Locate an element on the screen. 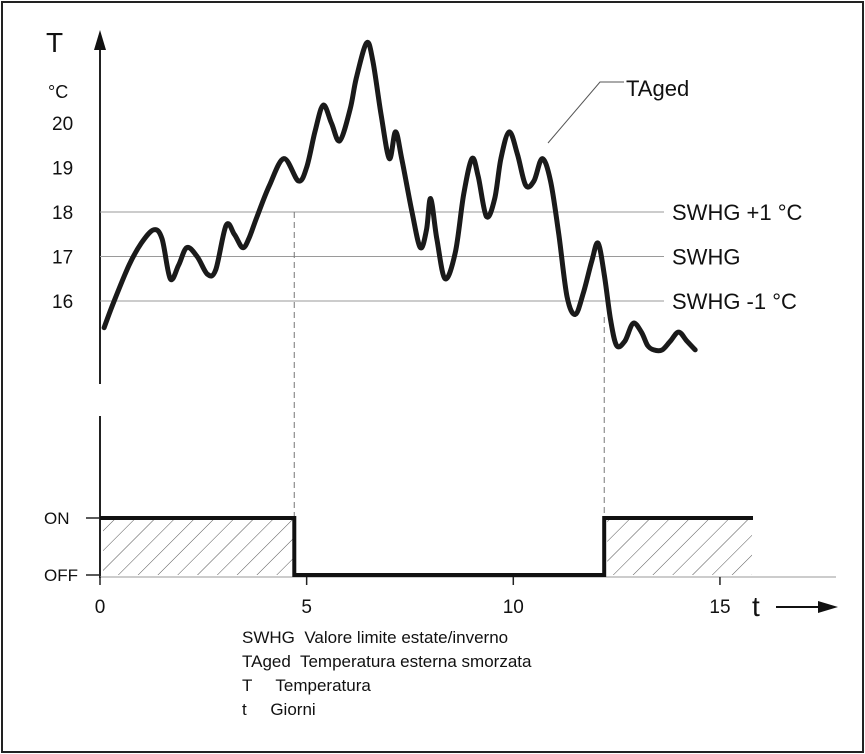 The image size is (865, 754). reference-line-label: SWHG +1 °C is located at coordinates (737, 212).